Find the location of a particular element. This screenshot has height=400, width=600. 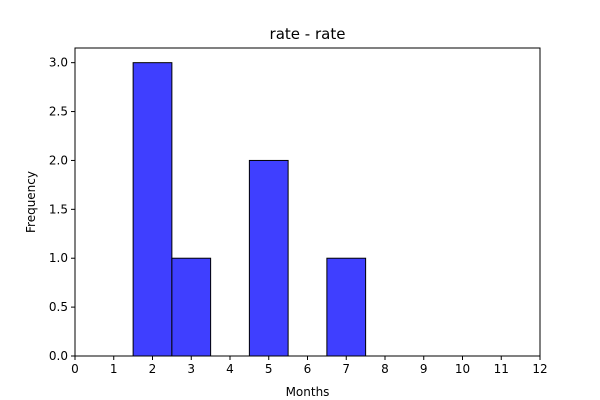

y-axis-ticks: 0.0 0.5 1.0 1.5 2.0 2.5 3.0 is located at coordinates (62, 209).